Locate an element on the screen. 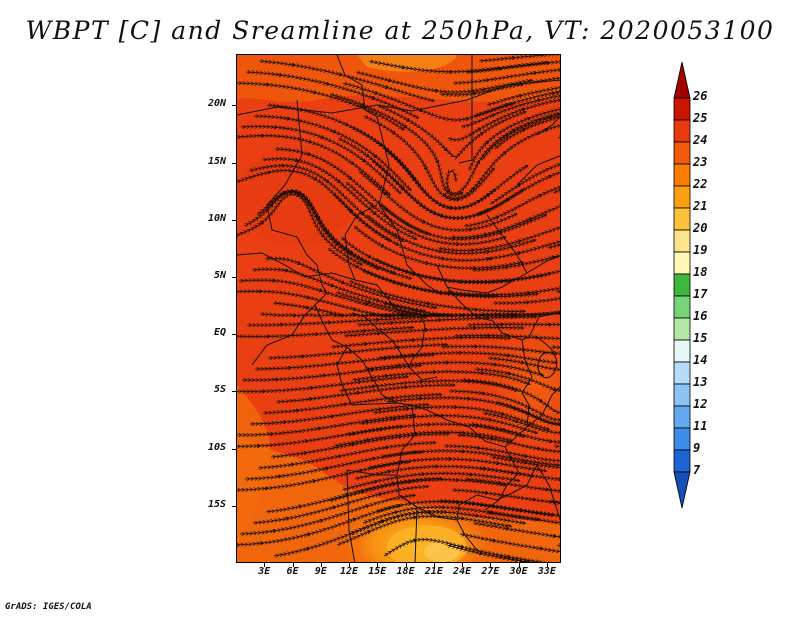  color-bar-label: 14 is located at coordinates (700, 360).